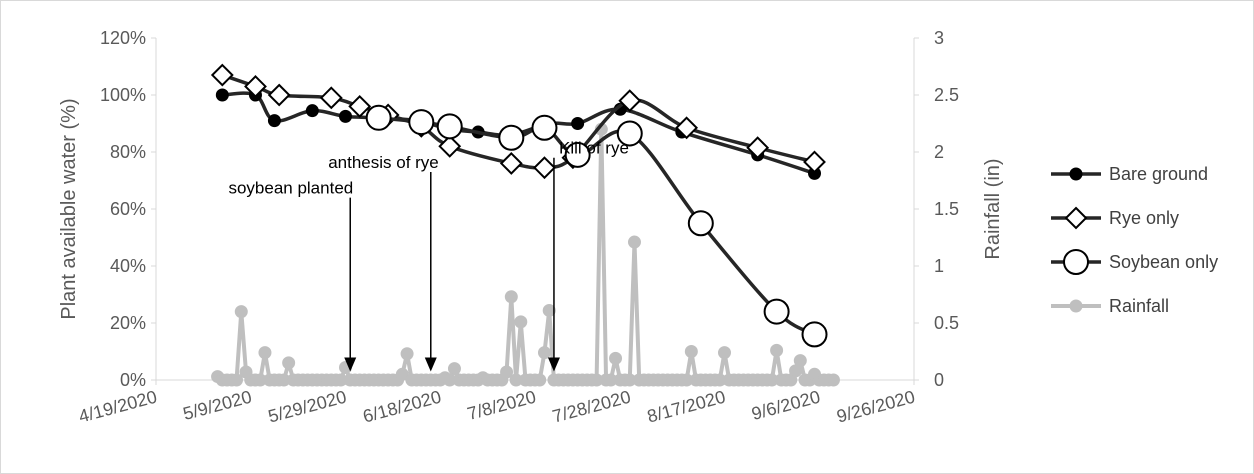  What do you see at coordinates (123, 38) in the screenshot?
I see `y-tick-label: 120%` at bounding box center [123, 38].